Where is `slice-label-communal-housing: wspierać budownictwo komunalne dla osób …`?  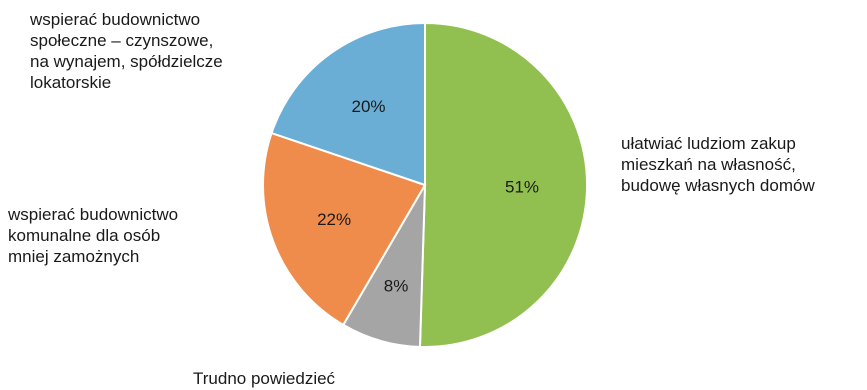
slice-label-communal-housing: wspierać budownictwo komunalne dla osób … is located at coordinates (93, 235).